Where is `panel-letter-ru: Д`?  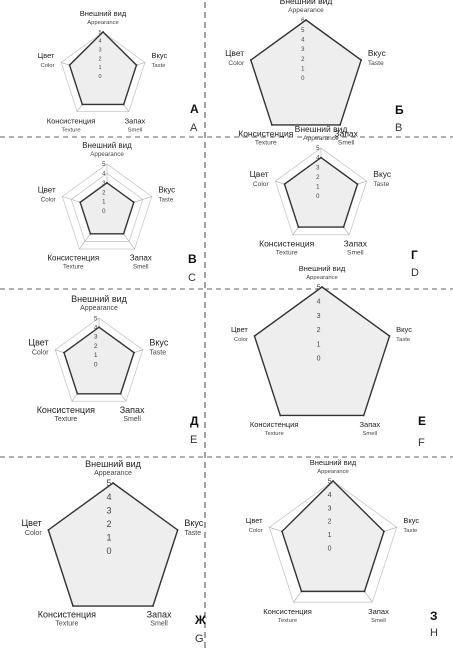 panel-letter-ru: Д is located at coordinates (194, 421).